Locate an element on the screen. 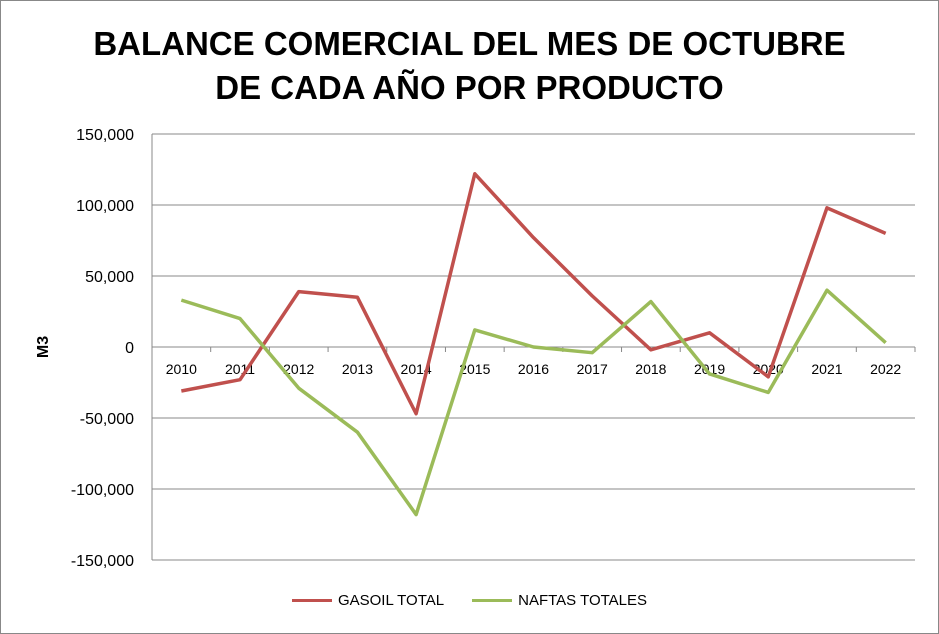  x-tick-label: 2016 is located at coordinates (533, 369).